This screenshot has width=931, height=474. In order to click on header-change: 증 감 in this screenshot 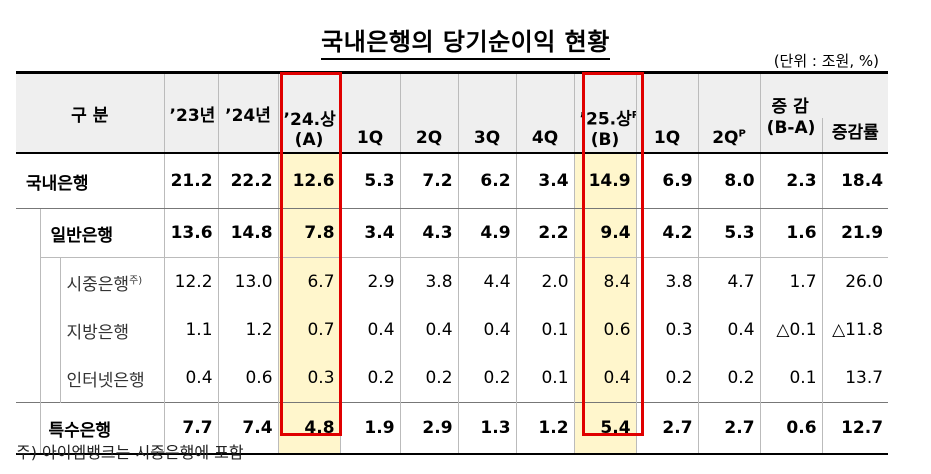, I will do `click(824, 94)`.